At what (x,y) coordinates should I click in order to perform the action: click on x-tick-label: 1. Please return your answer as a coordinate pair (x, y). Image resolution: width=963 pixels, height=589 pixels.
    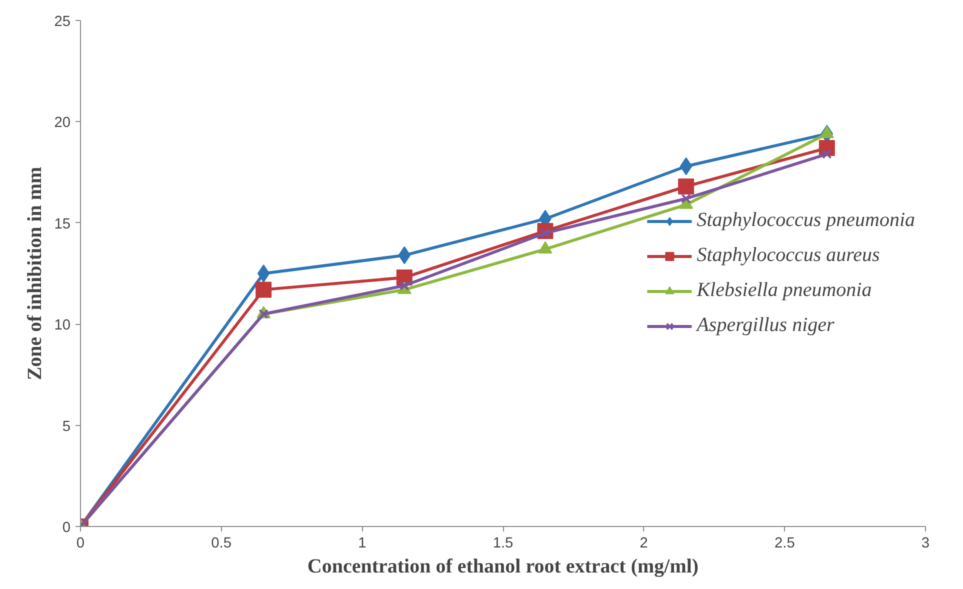
    Looking at the image, I should click on (362, 544).